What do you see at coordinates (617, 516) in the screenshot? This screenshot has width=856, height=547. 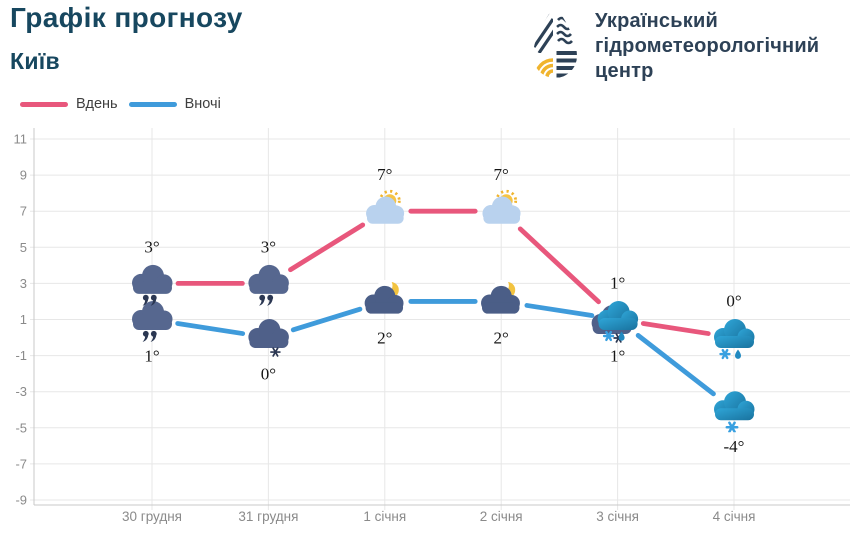 I see `x-tick-label: 3 січня` at bounding box center [617, 516].